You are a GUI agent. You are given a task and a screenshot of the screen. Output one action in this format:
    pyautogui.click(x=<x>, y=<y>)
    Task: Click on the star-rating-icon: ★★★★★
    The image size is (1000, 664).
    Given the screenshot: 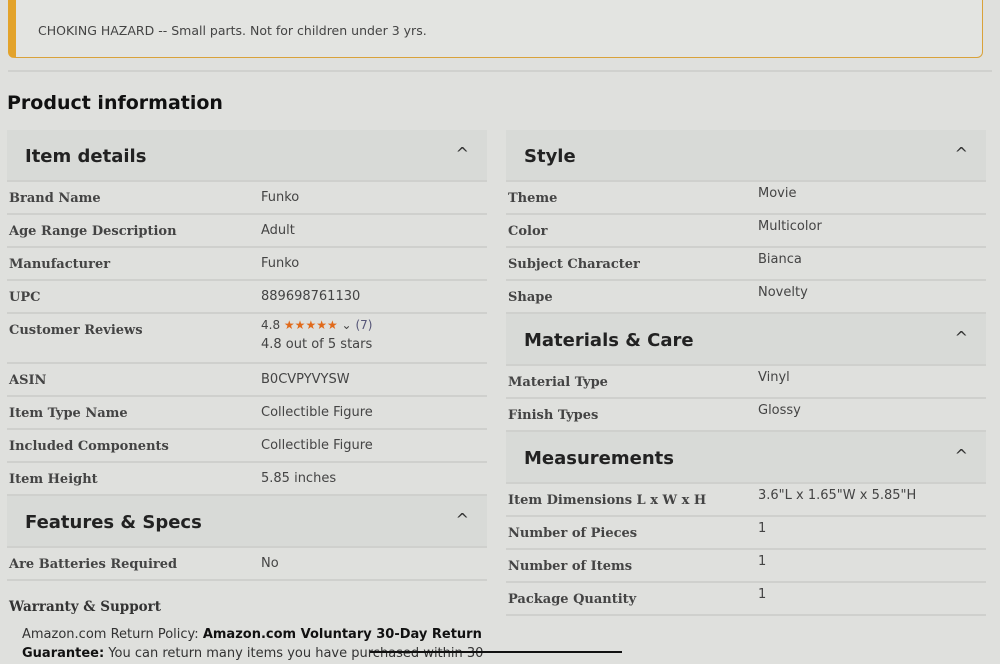 What is the action you would take?
    pyautogui.click(x=310, y=325)
    